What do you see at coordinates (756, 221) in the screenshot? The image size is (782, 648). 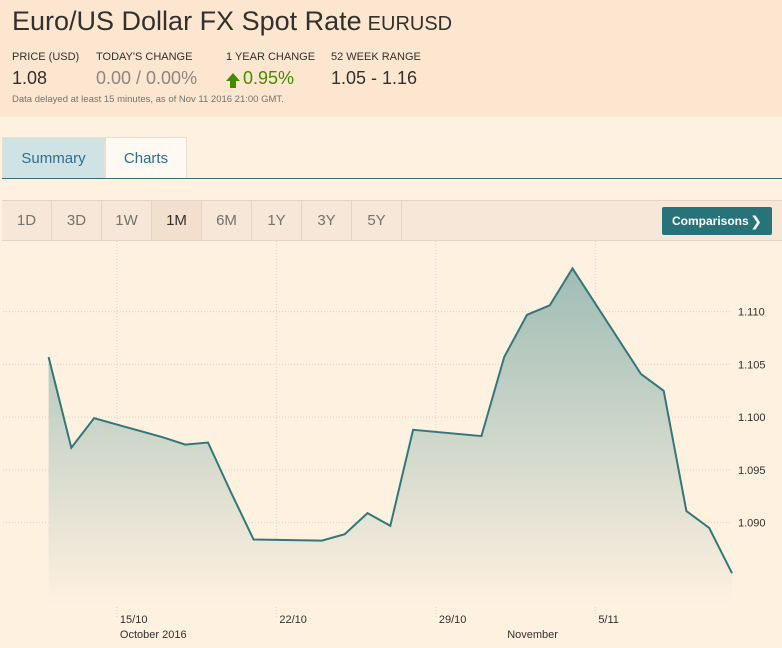 I see `chevron-right-icon: ❯` at bounding box center [756, 221].